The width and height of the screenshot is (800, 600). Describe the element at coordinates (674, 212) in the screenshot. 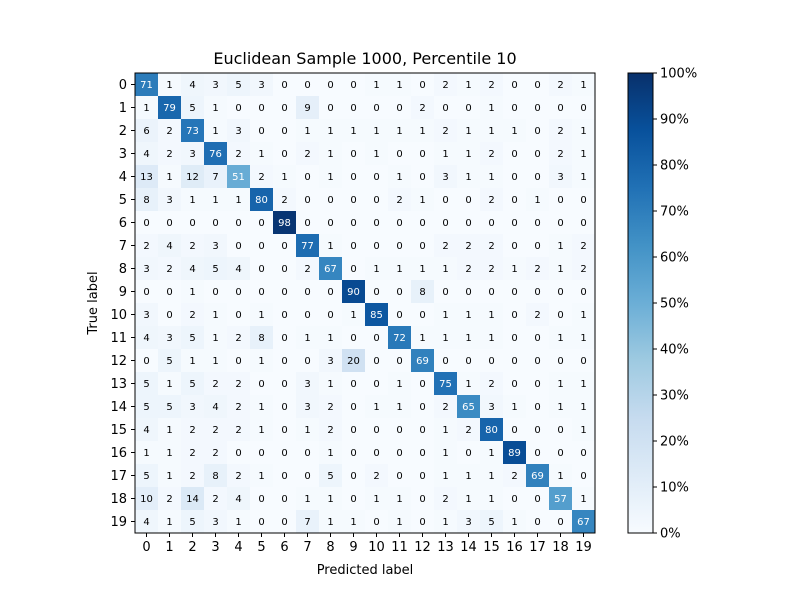

I see `colorbar-tick-label: 70%` at that location.